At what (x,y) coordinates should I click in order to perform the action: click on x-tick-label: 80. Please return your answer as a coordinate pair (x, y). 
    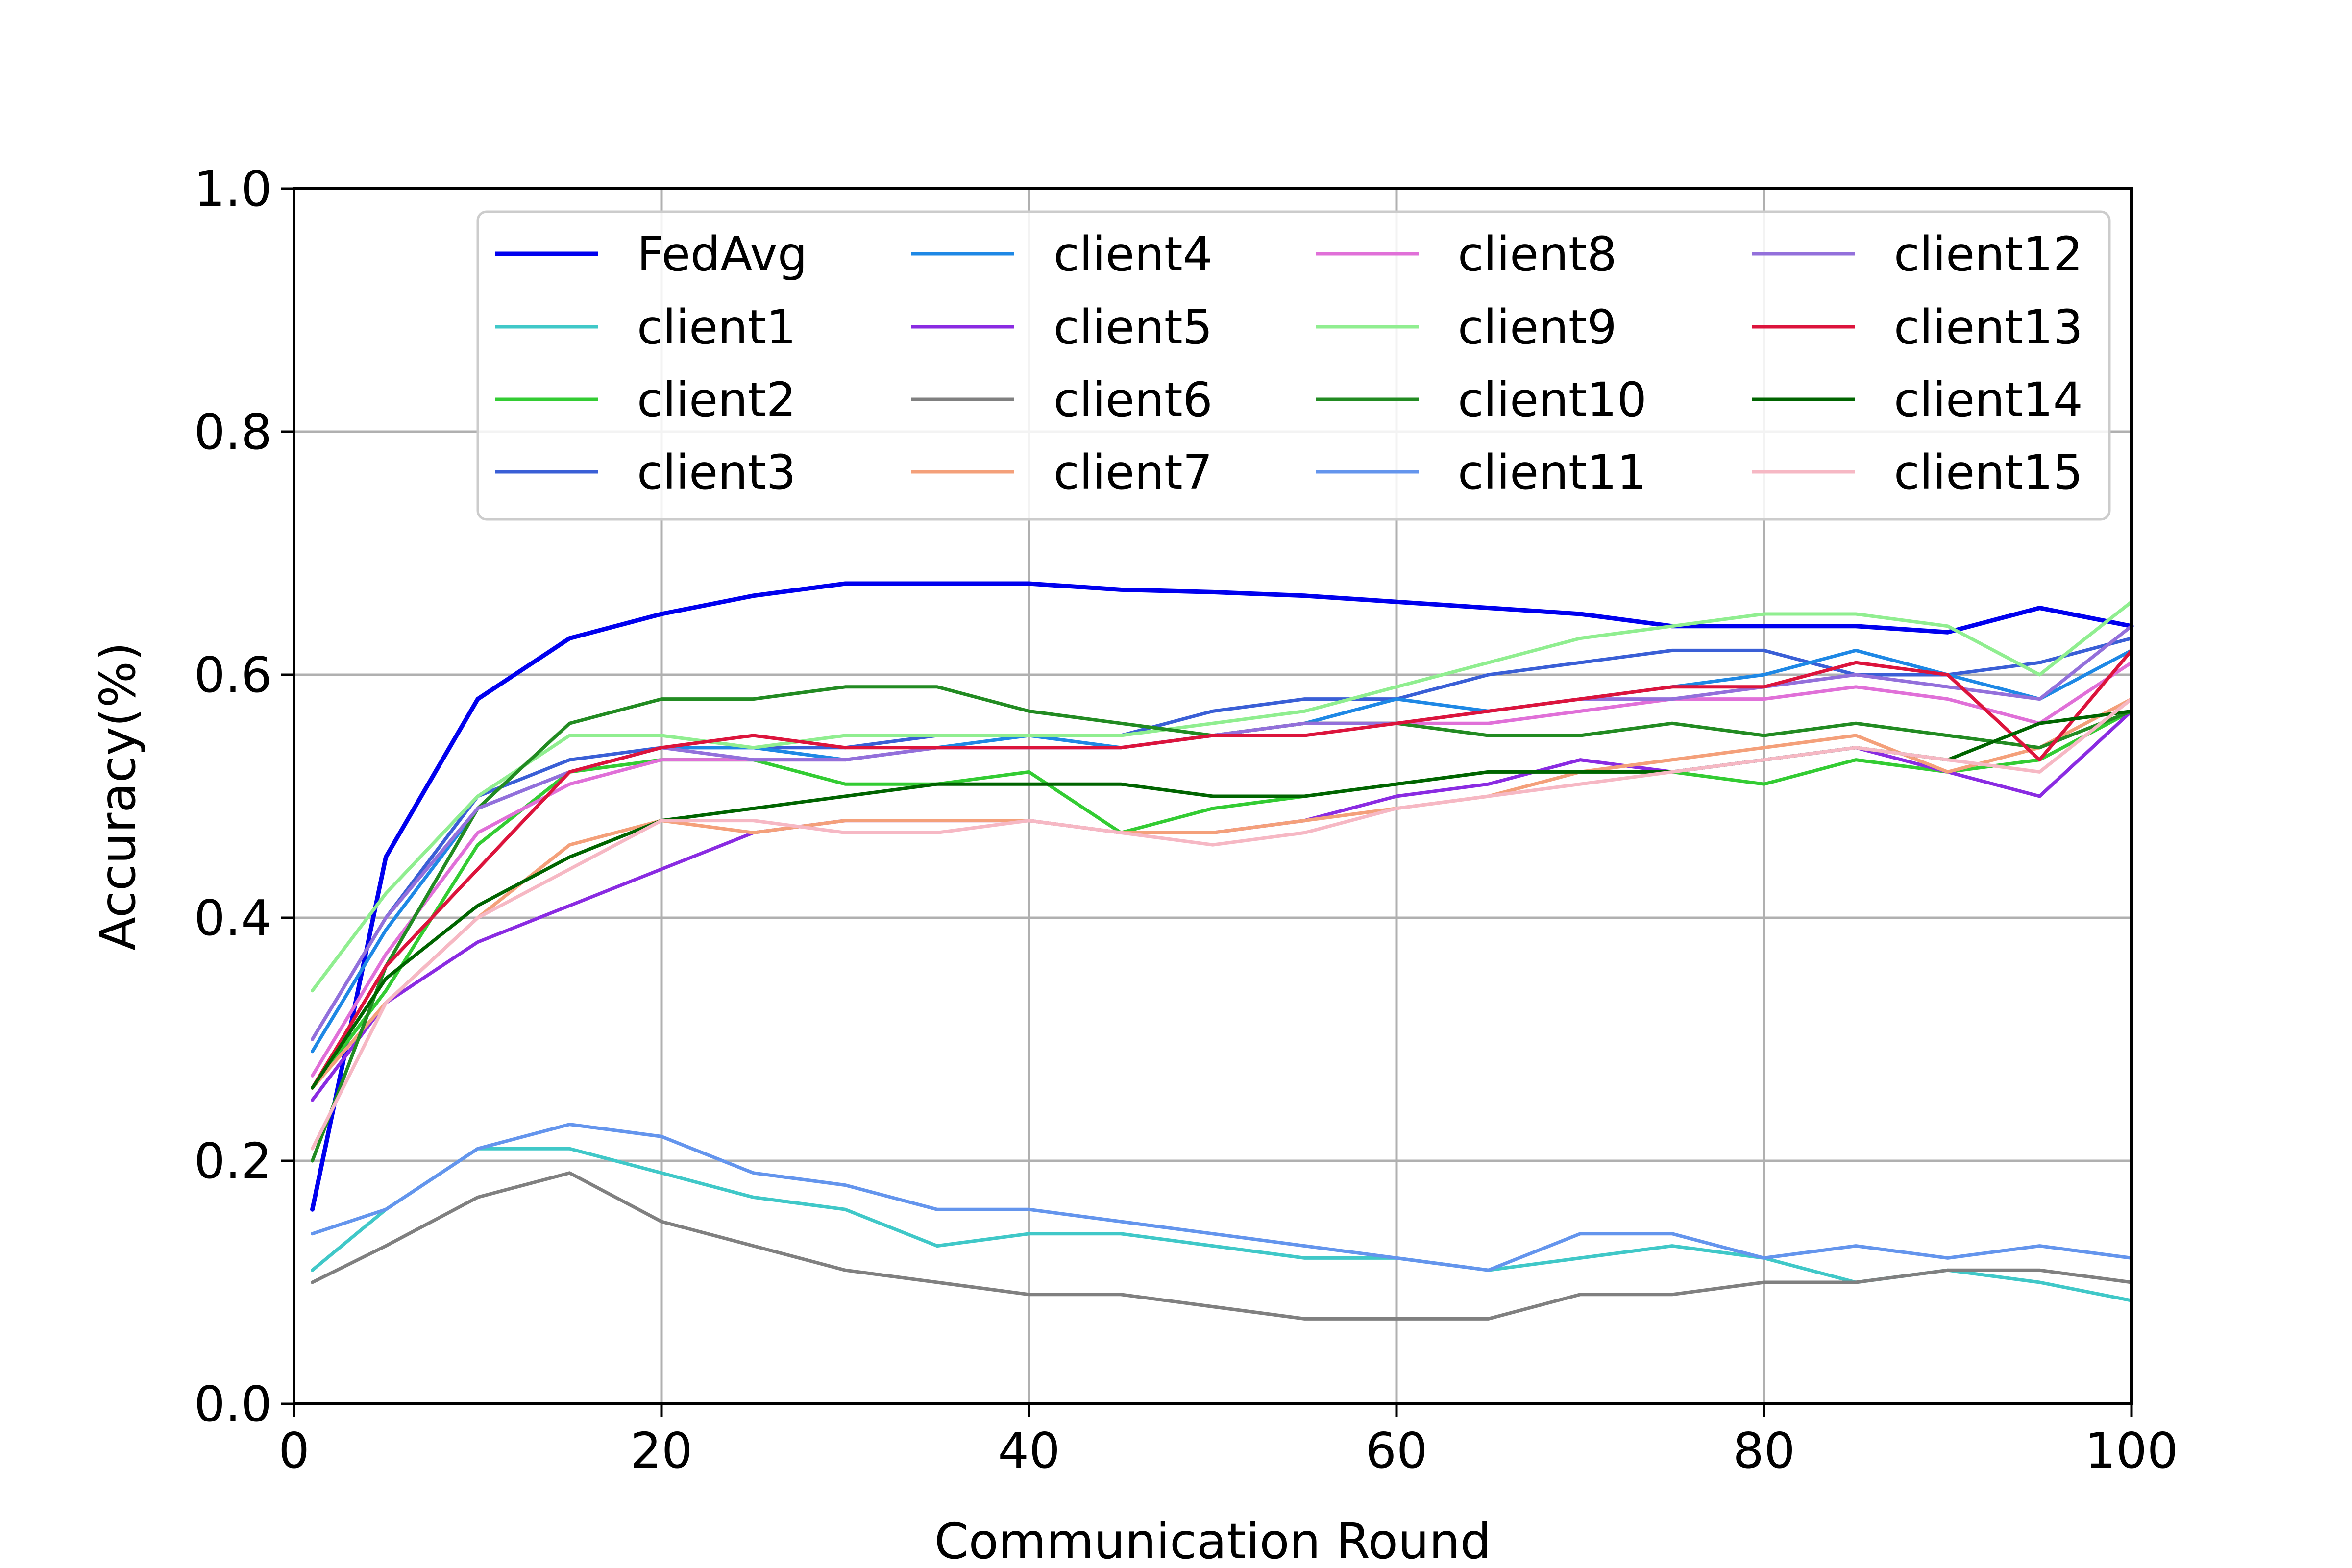
    Looking at the image, I should click on (1764, 1450).